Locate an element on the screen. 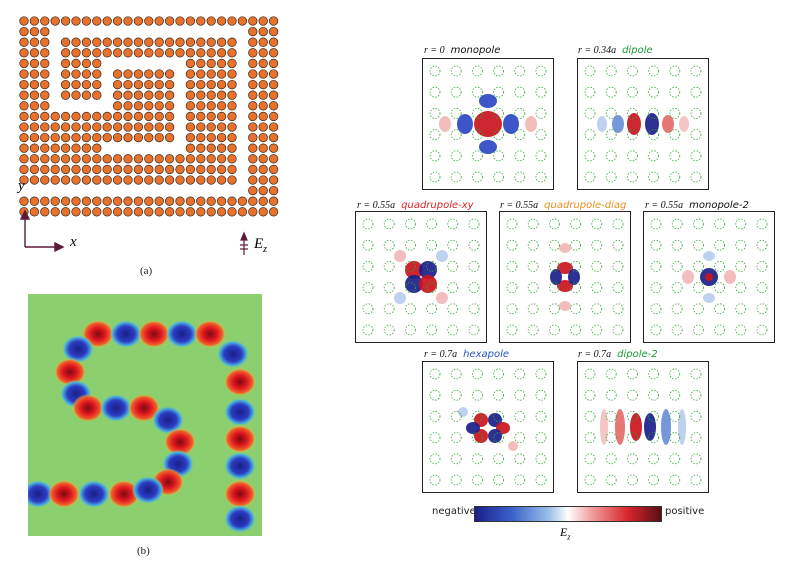 The height and width of the screenshot is (565, 797). mode-name: hexapole is located at coordinates (486, 354).